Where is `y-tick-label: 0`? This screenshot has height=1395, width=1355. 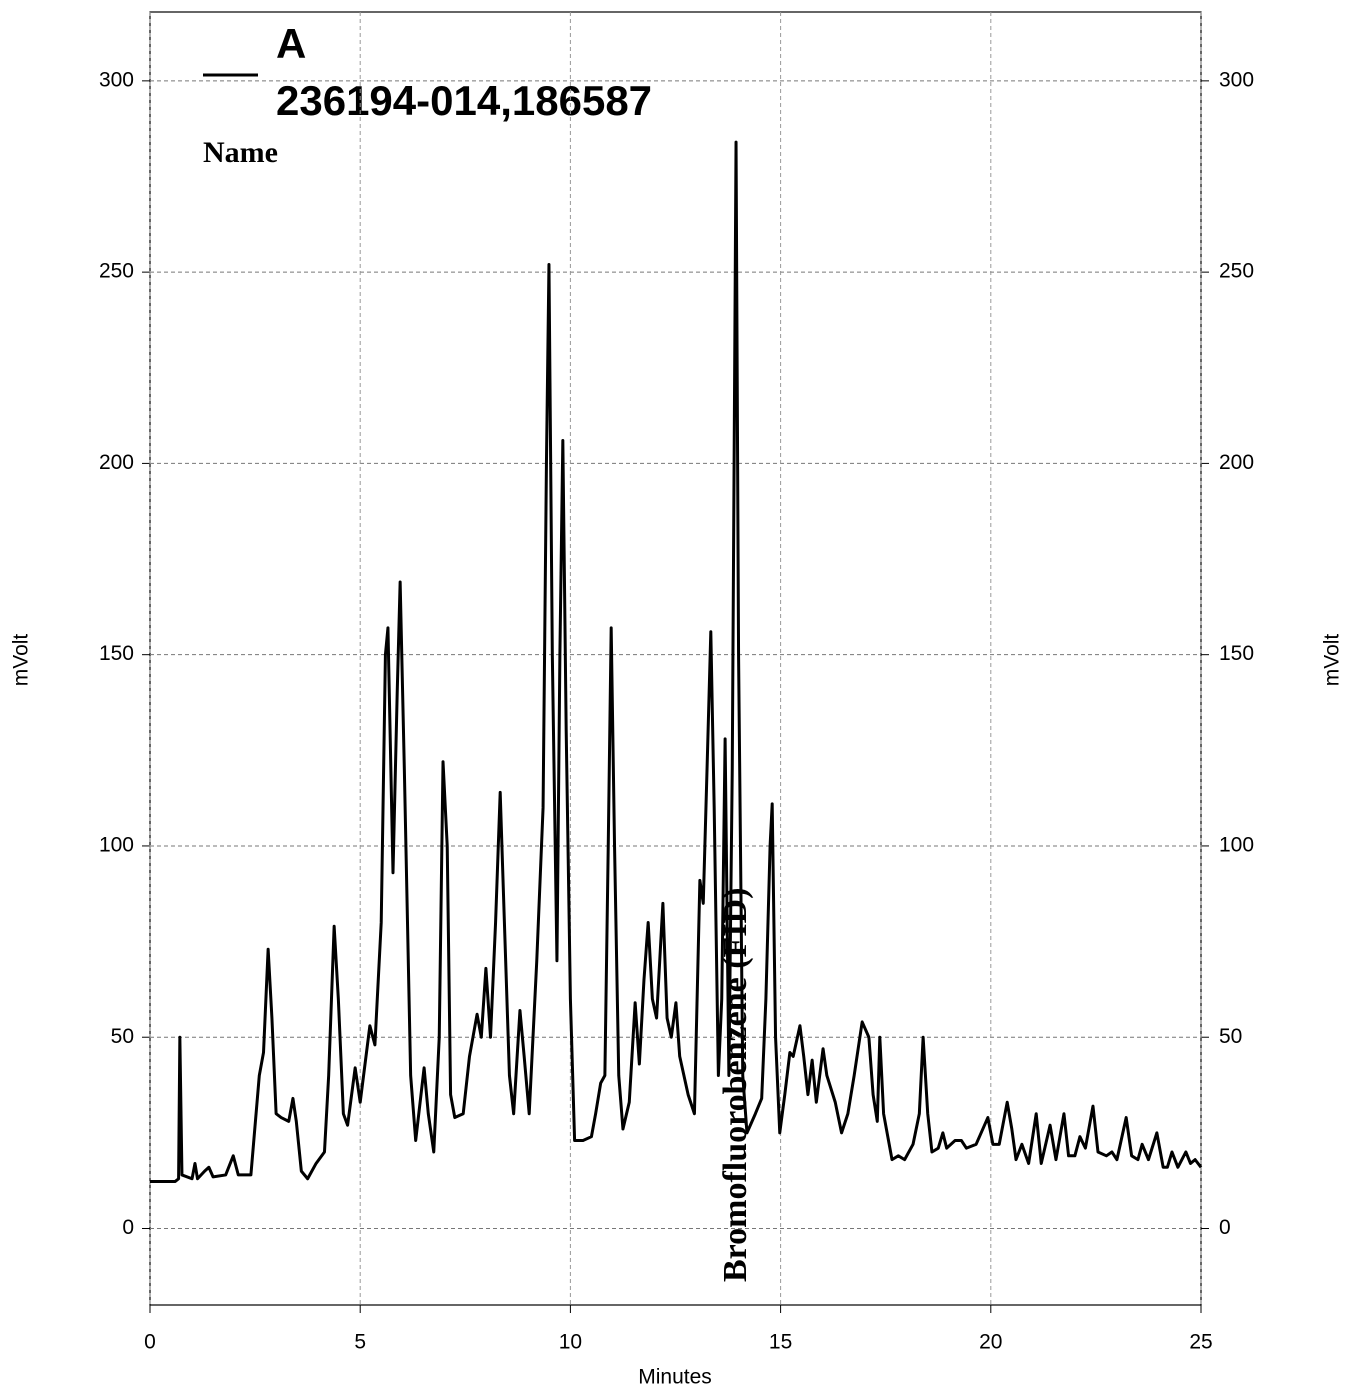
y-tick-label: 0 is located at coordinates (128, 1227).